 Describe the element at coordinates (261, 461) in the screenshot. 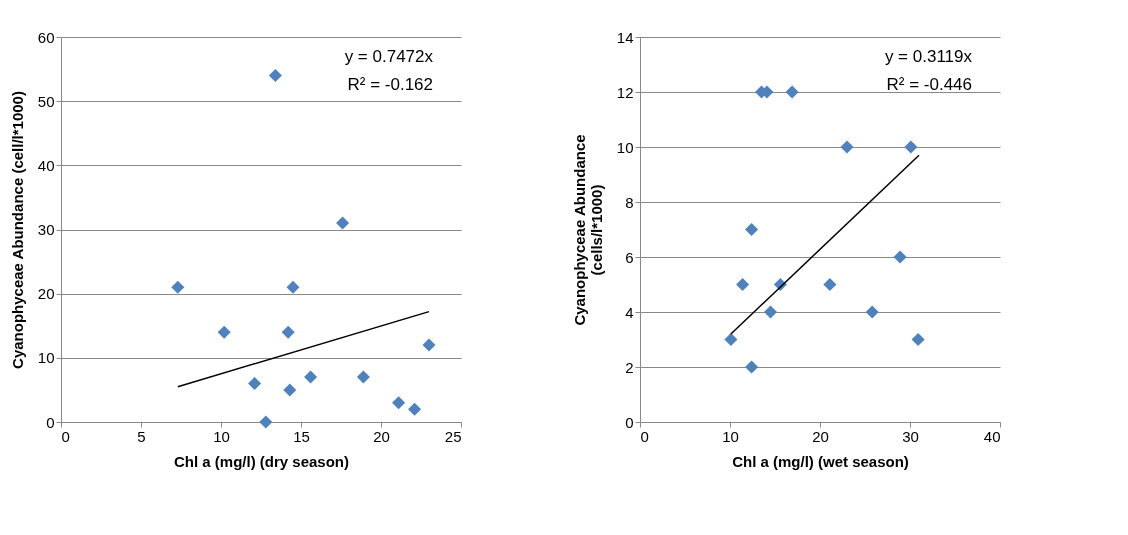

I see `x-axis-title: Chl a (mg/l) (dry season)` at that location.